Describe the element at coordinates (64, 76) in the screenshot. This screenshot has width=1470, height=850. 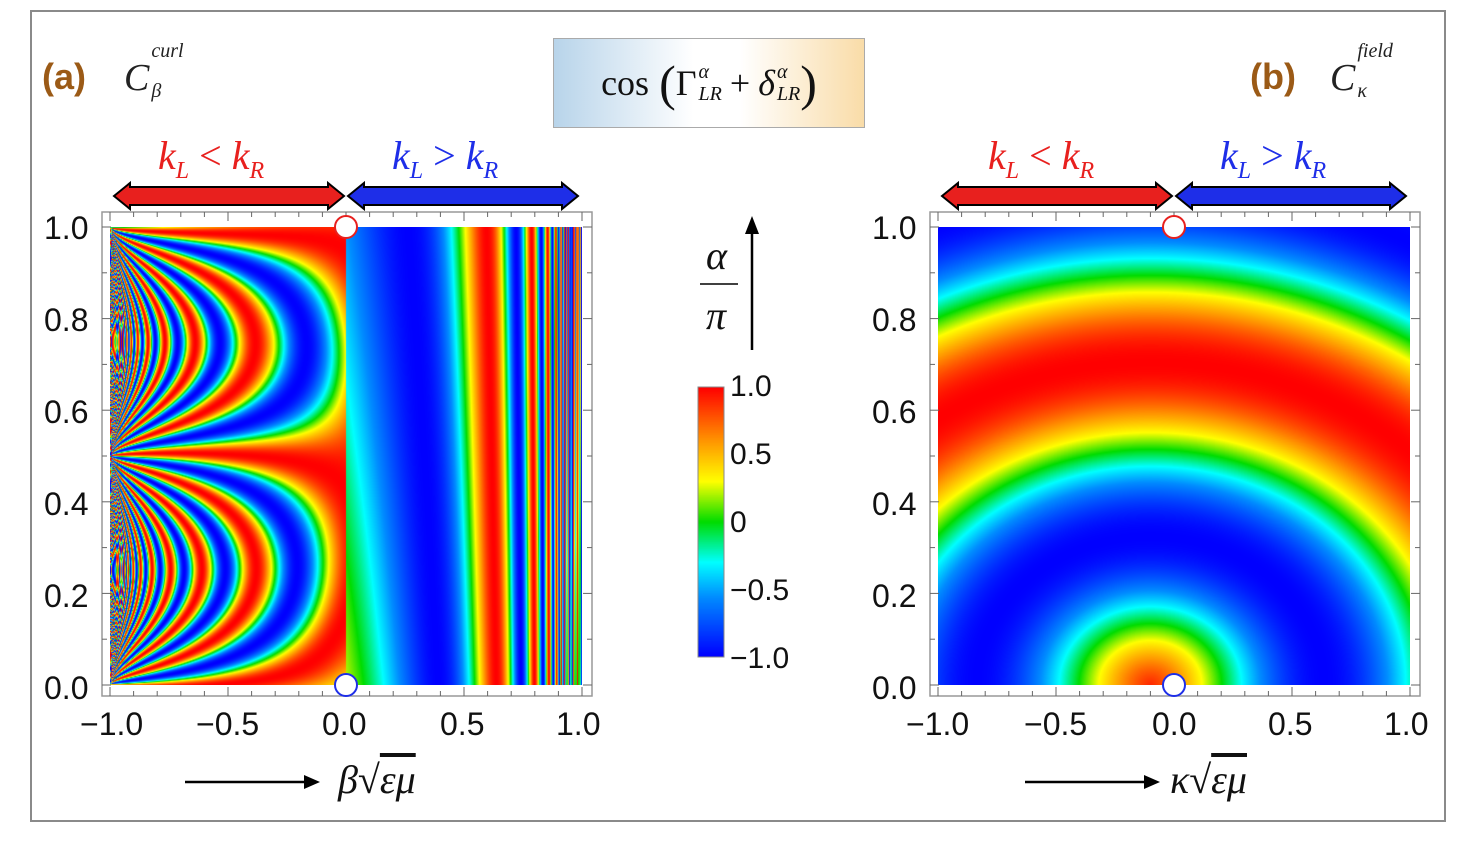
I see `panel-a-label: (a)` at that location.